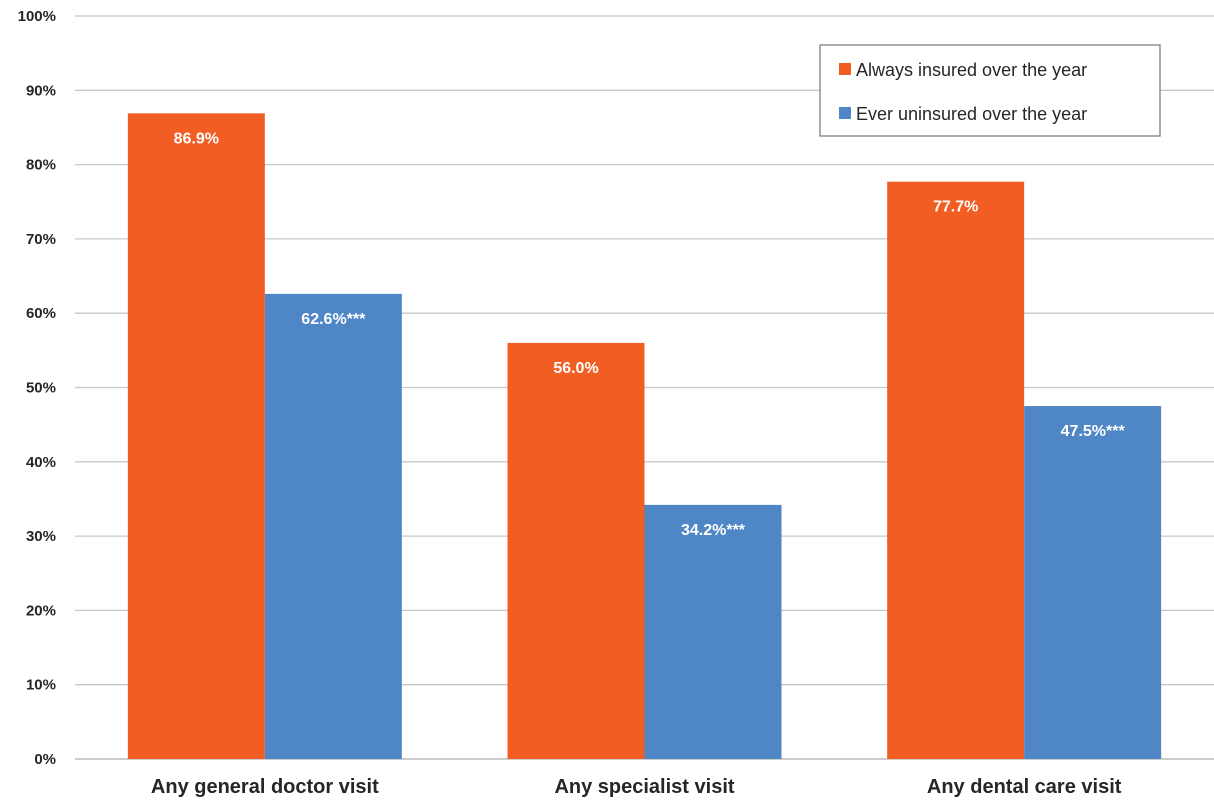  What do you see at coordinates (45, 759) in the screenshot?
I see `y-tick-label: 0%` at bounding box center [45, 759].